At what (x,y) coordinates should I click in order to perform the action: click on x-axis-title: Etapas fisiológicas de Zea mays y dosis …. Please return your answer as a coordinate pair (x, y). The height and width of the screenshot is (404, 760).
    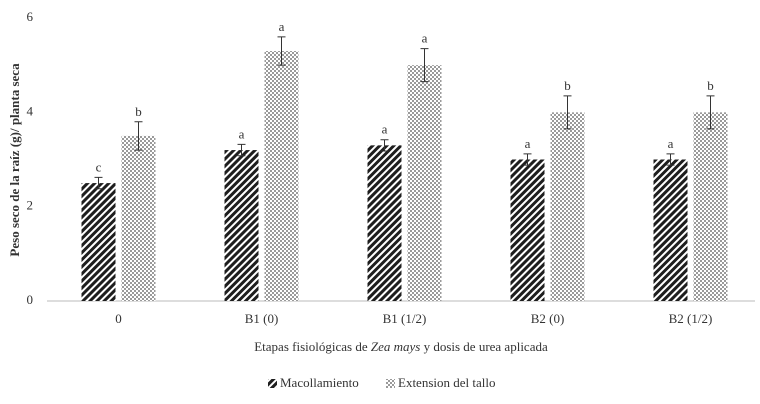
    Looking at the image, I should click on (401, 346).